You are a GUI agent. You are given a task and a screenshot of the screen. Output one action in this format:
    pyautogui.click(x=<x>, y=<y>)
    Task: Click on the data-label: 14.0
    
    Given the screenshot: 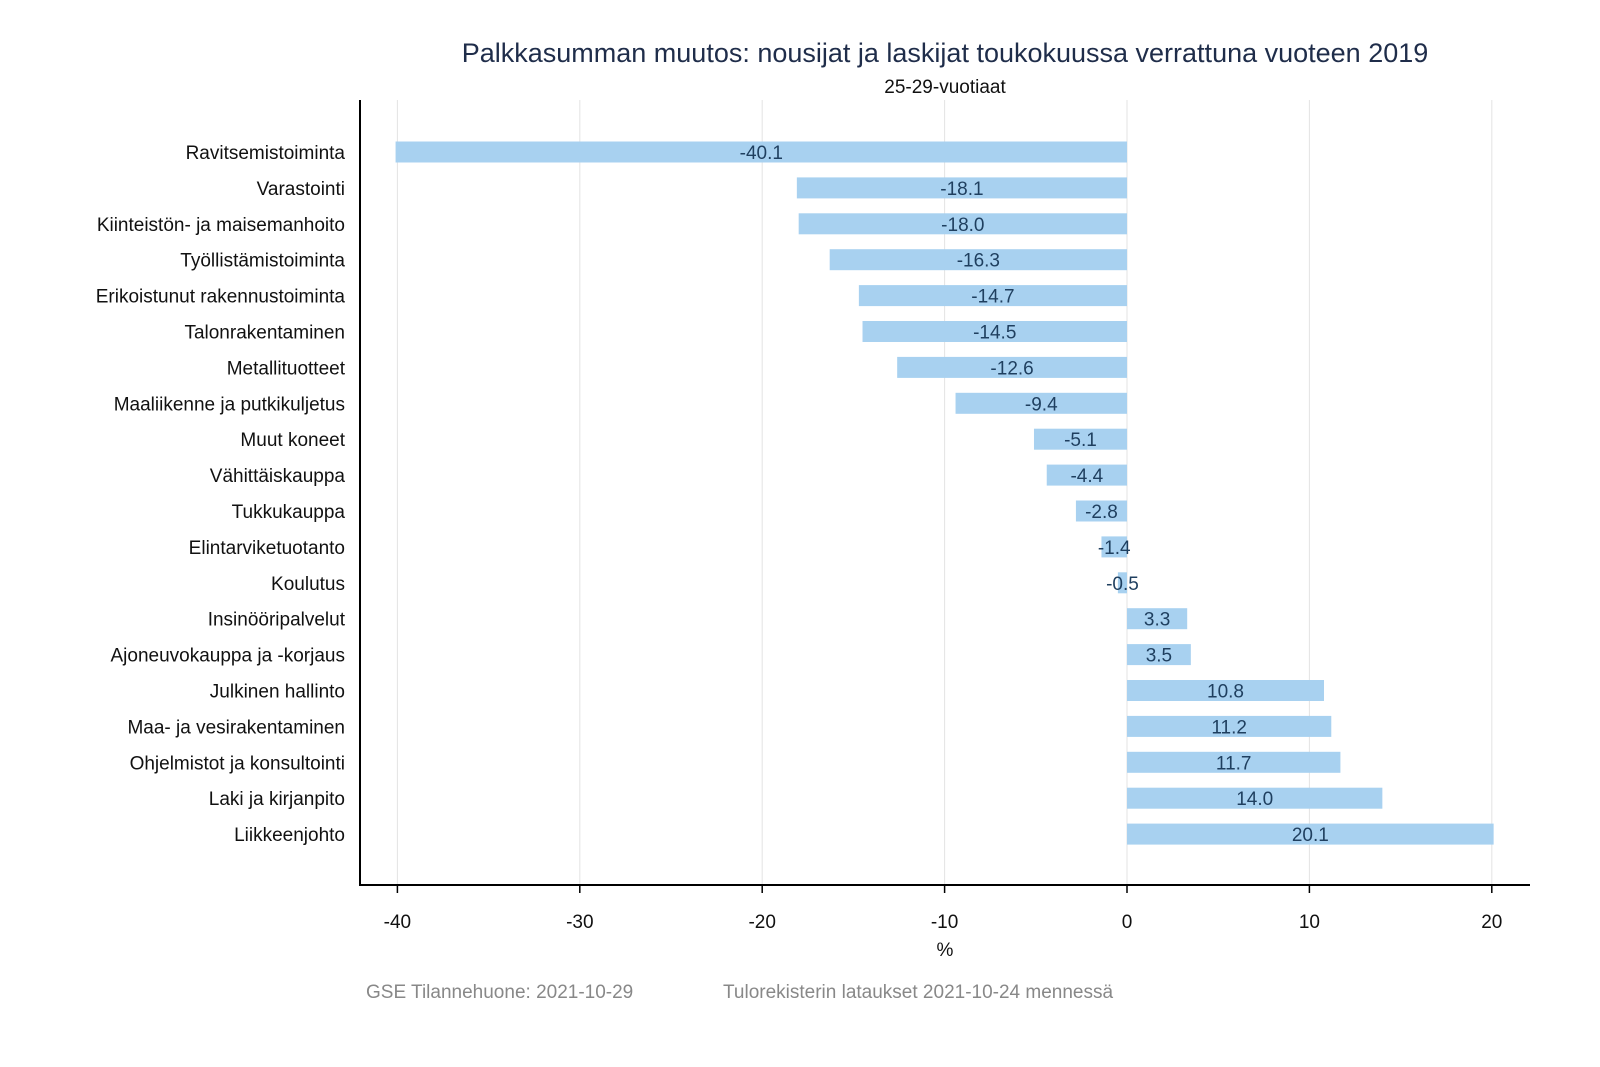 What is the action you would take?
    pyautogui.click(x=1254, y=799)
    